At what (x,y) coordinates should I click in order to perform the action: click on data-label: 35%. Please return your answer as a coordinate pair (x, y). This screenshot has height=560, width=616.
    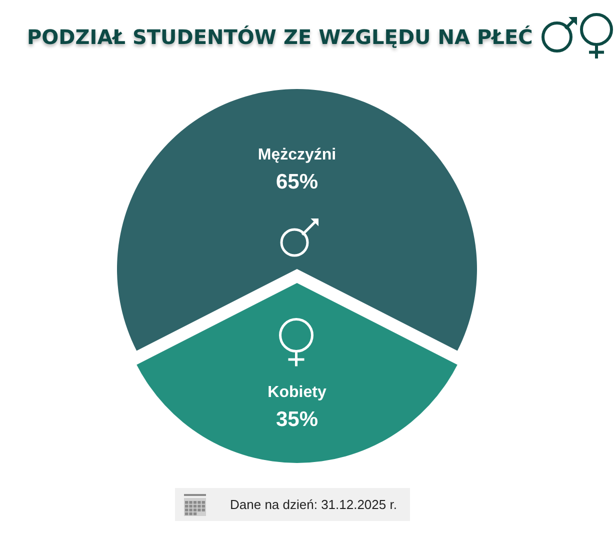
    Looking at the image, I should click on (297, 420).